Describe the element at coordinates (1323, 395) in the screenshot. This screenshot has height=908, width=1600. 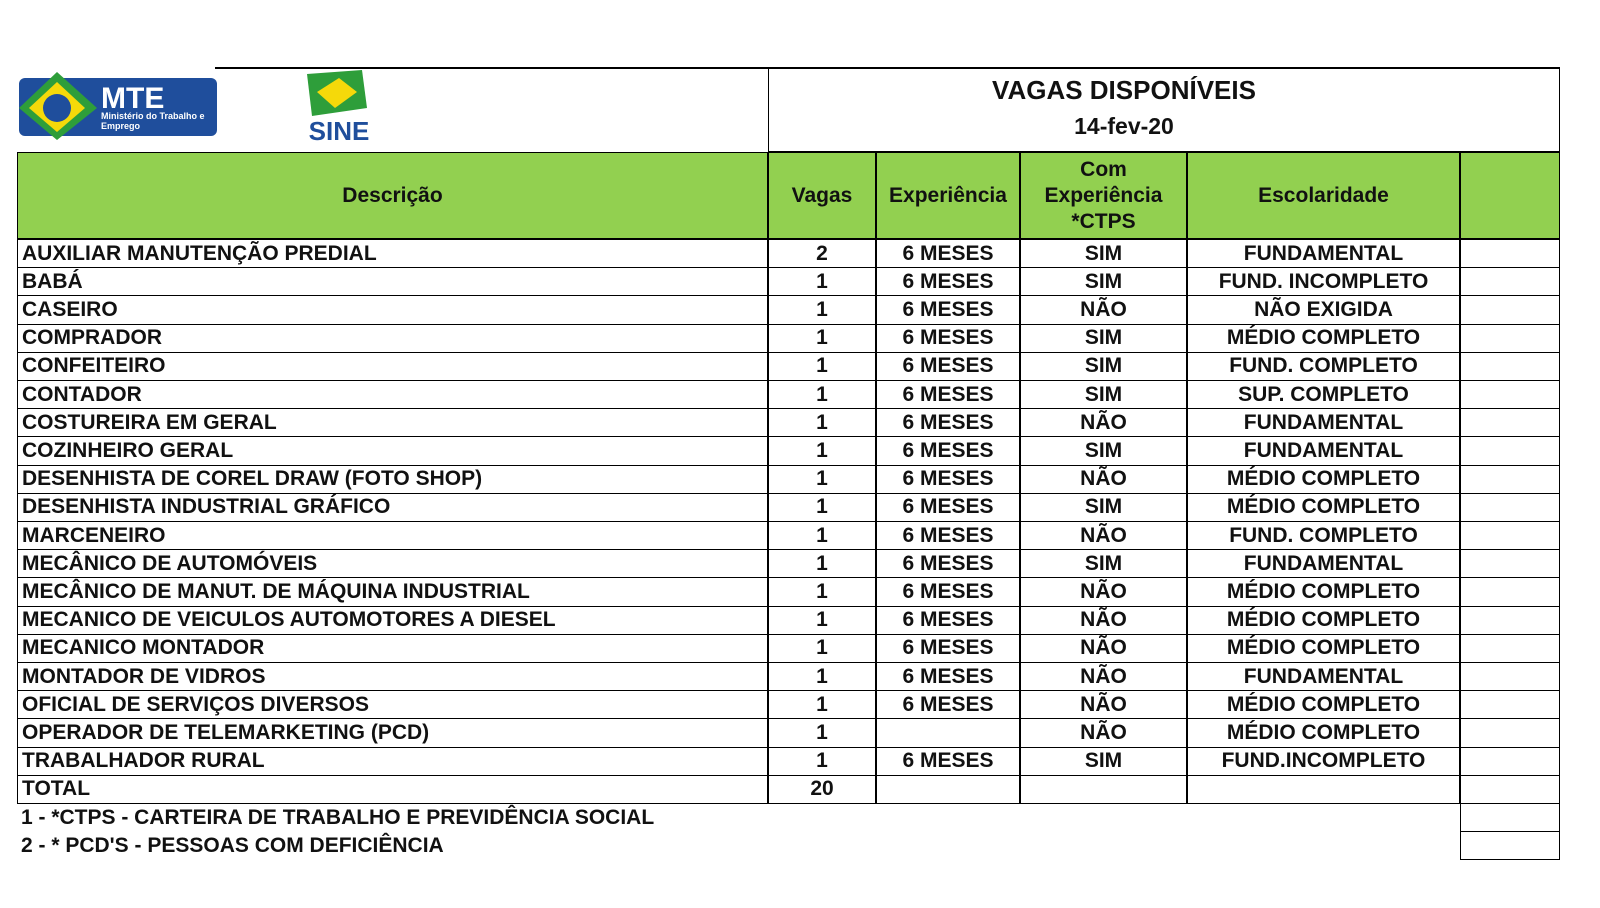
I see `cell: SUP. COMPLETO` at that location.